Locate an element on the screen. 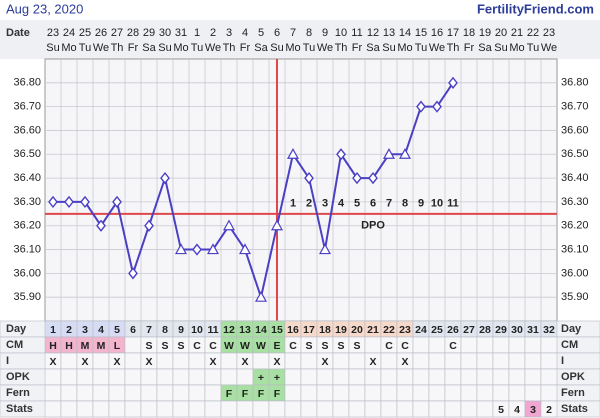 This screenshot has height=418, width=600. date-label: 23 is located at coordinates (53, 33).